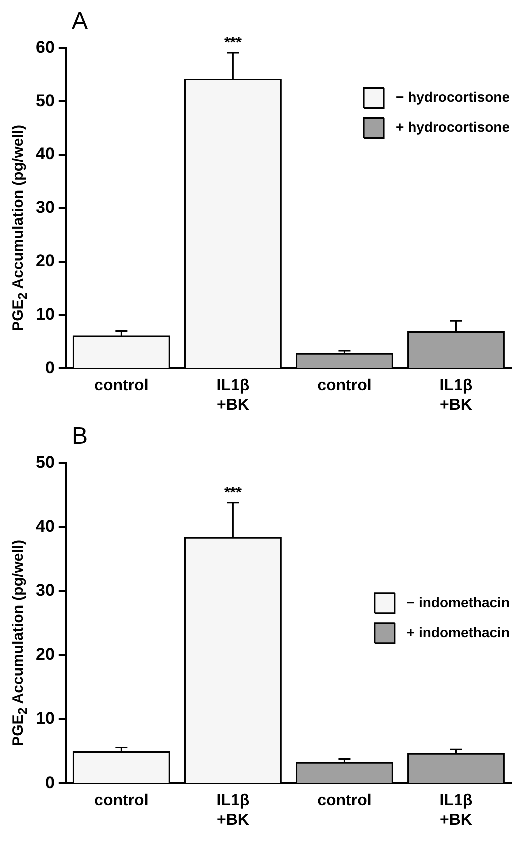  Describe the element at coordinates (458, 632) in the screenshot. I see `legend-label: + indomethacin` at that location.